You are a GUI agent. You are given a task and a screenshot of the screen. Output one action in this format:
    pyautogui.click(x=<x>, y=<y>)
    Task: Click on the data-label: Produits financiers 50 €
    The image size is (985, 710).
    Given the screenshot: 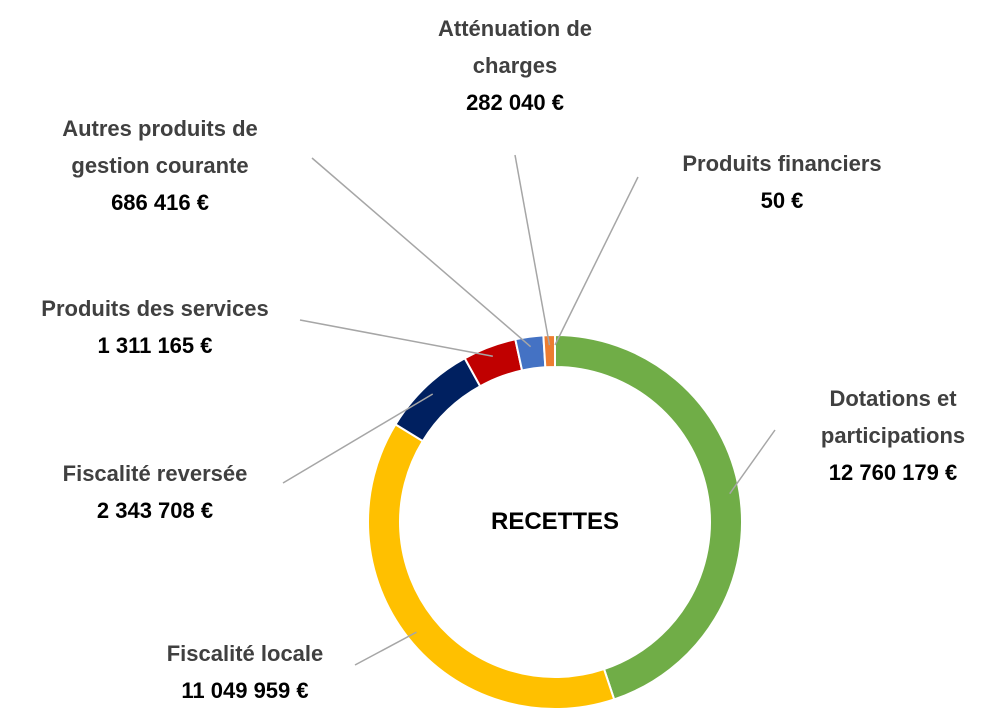 What is the action you would take?
    pyautogui.click(x=781, y=182)
    